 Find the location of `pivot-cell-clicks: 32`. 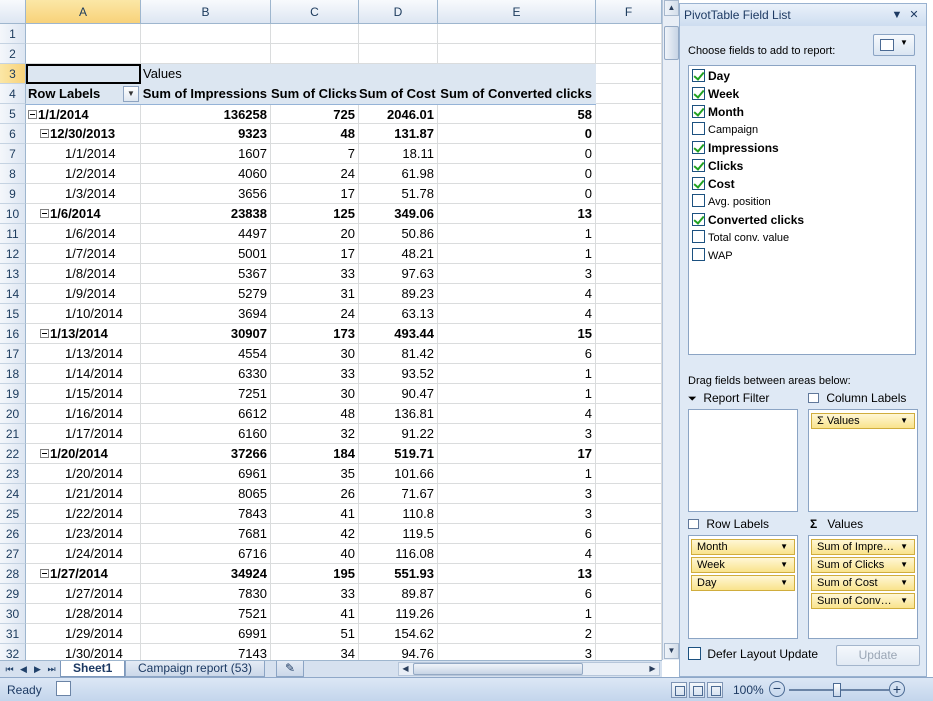

pivot-cell-clicks: 32 is located at coordinates (347, 433).